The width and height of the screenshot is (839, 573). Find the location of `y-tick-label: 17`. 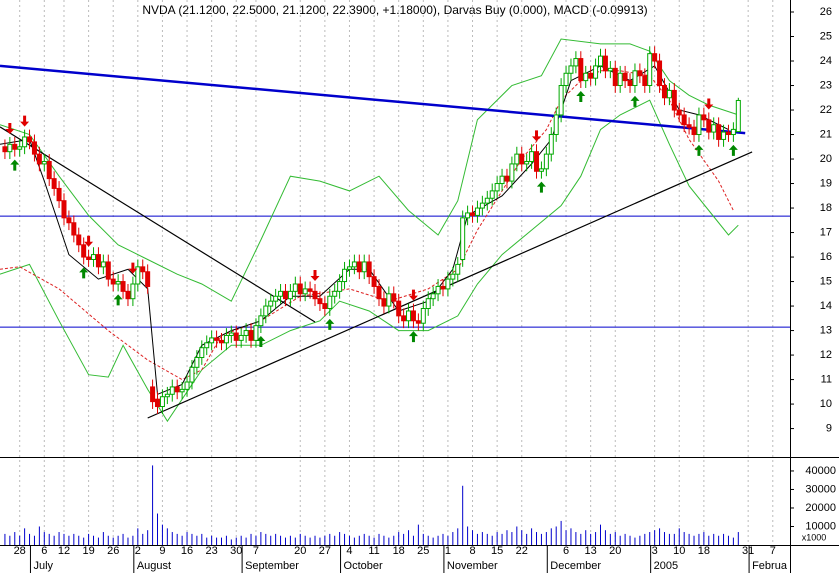

y-tick-label: 17 is located at coordinates (826, 232).